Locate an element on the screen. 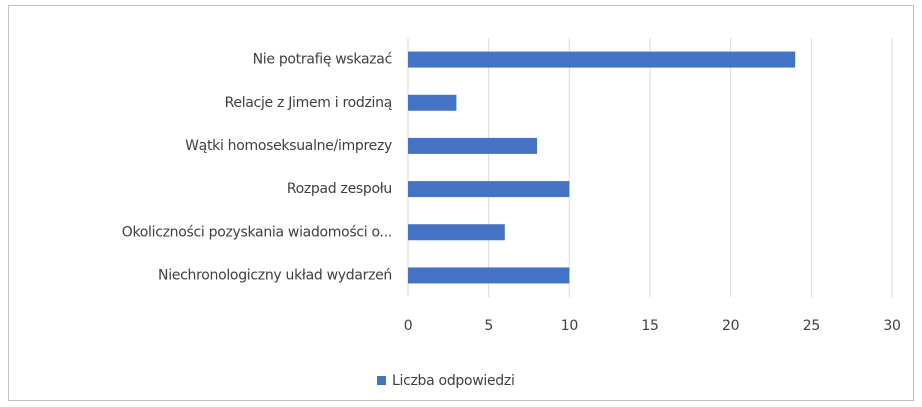 Image resolution: width=922 pixels, height=407 pixels. x-tick-label: 10 is located at coordinates (569, 326).